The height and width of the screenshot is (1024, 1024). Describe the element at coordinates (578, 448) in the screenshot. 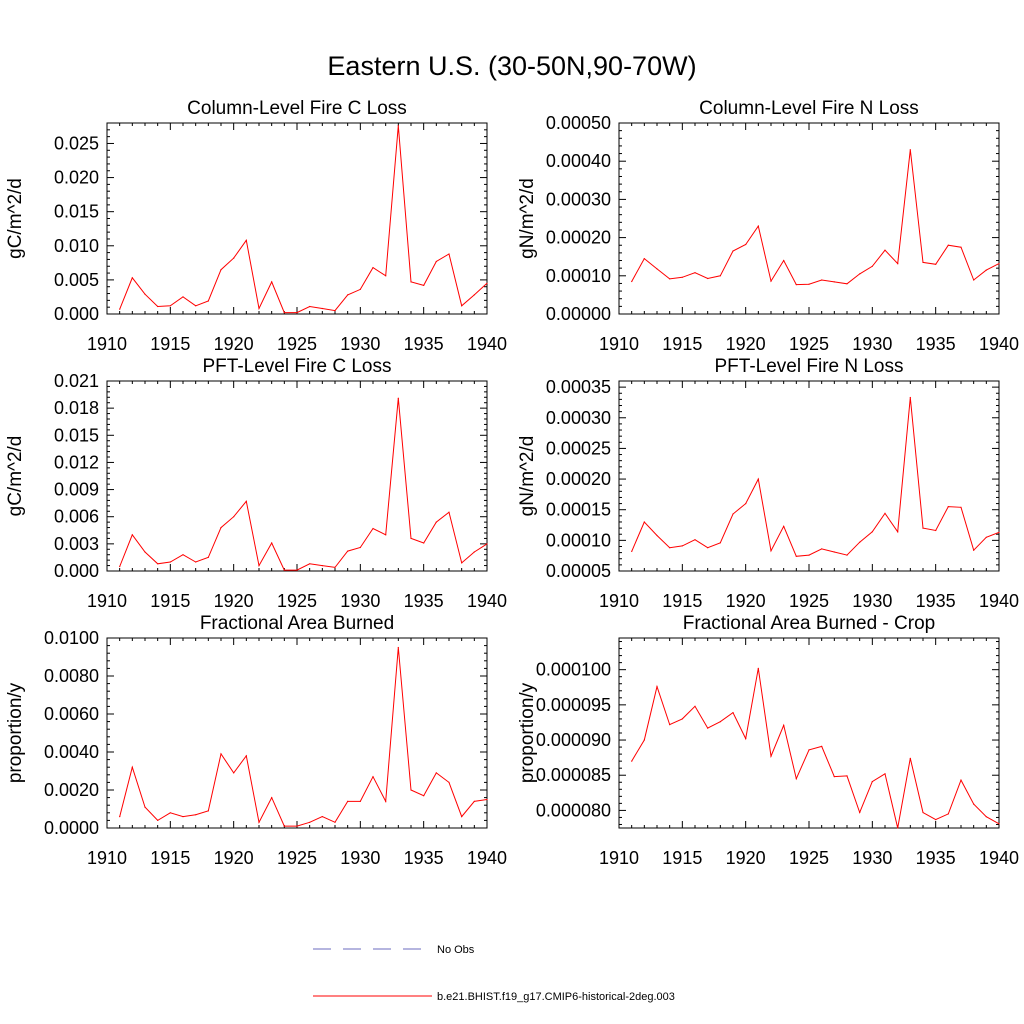

I see `y-tick-label: 0.00025` at that location.